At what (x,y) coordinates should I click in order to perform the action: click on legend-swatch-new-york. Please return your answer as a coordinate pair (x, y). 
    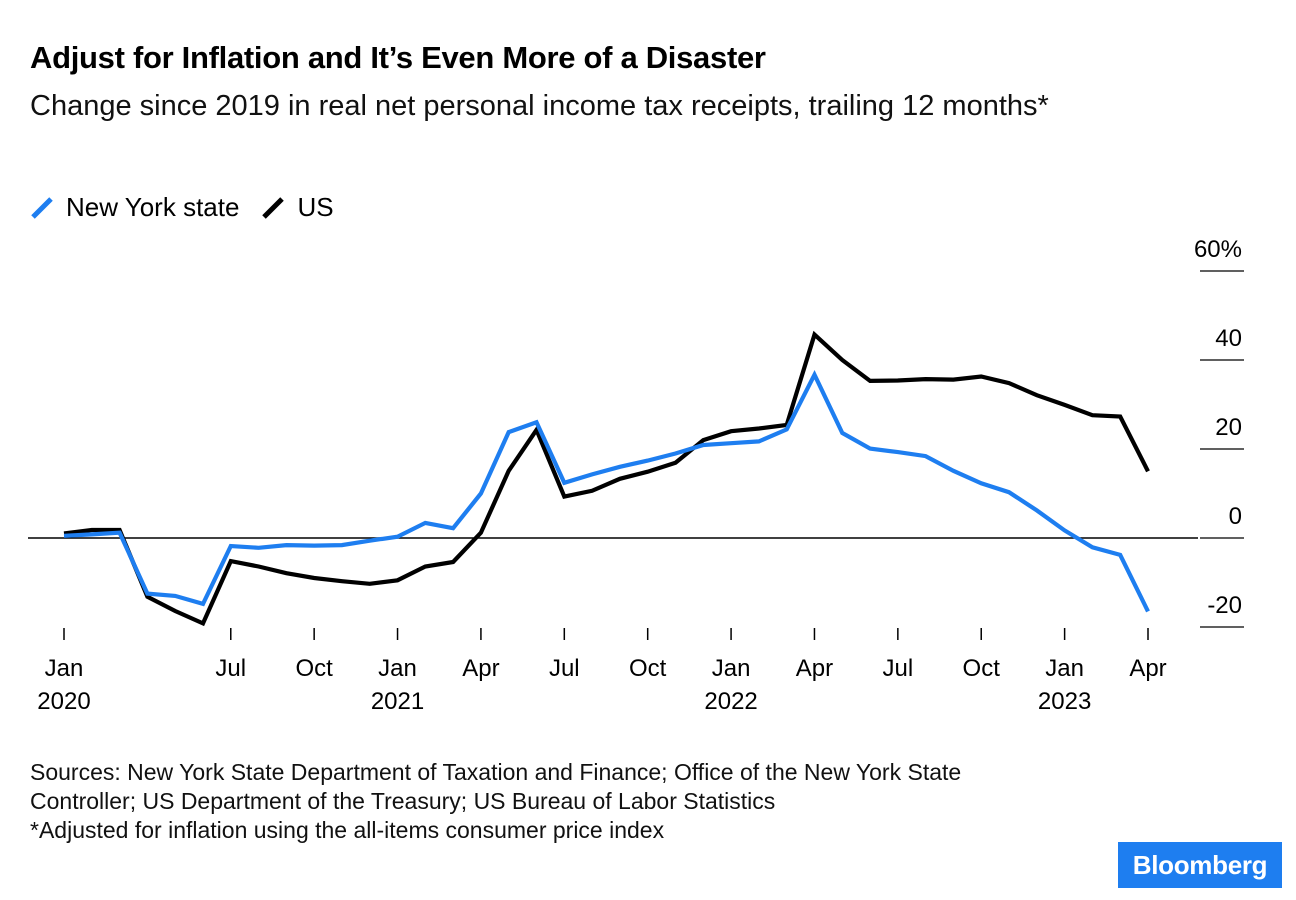
    Looking at the image, I should click on (42, 208).